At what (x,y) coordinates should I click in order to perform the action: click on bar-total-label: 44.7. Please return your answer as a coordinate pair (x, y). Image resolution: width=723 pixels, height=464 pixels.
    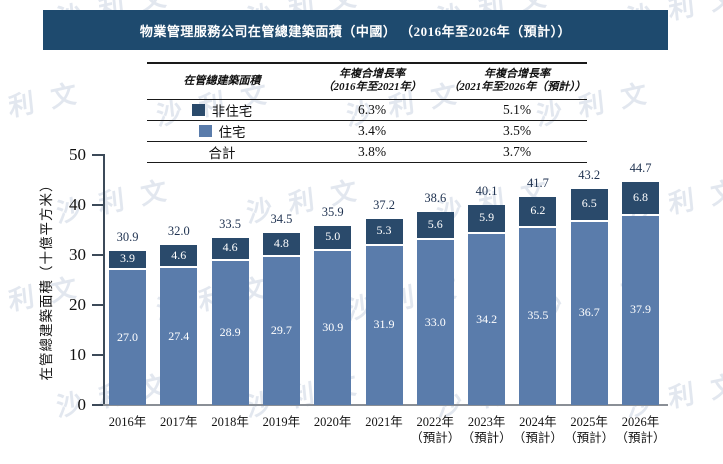
    Looking at the image, I should click on (640, 167).